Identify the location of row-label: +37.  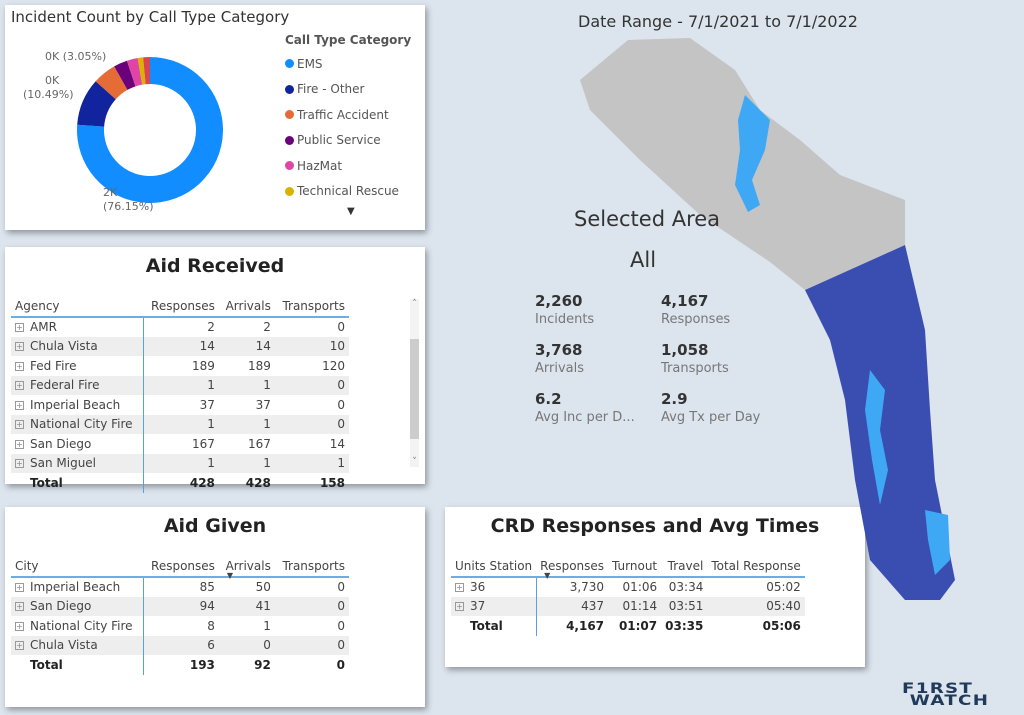
(494, 606).